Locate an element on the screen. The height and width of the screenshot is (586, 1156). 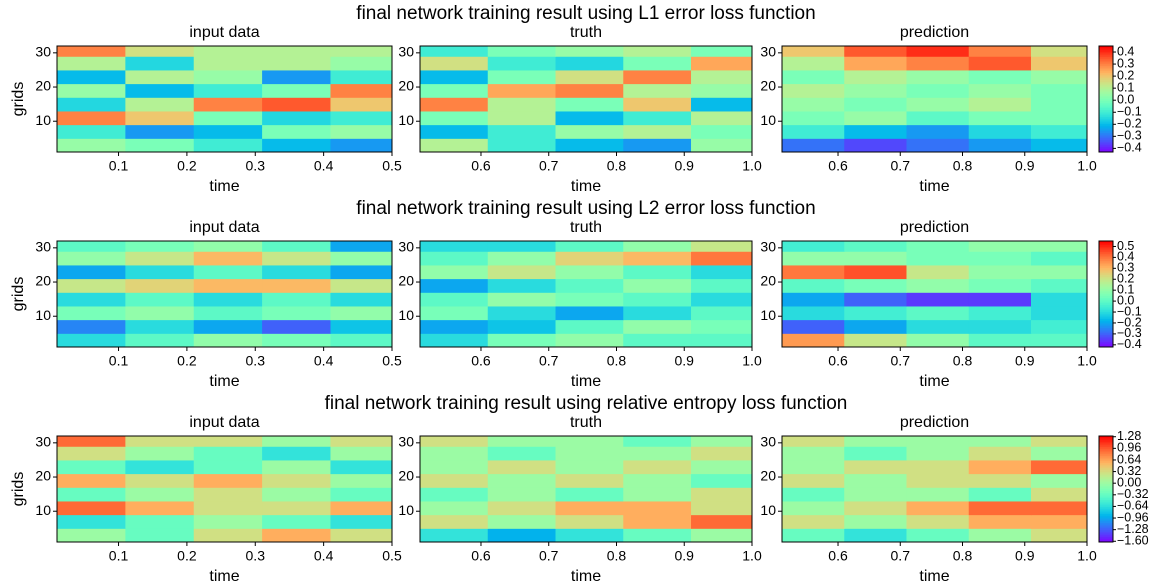
colorbar-tick-label: −0.2 is located at coordinates (1129, 322).